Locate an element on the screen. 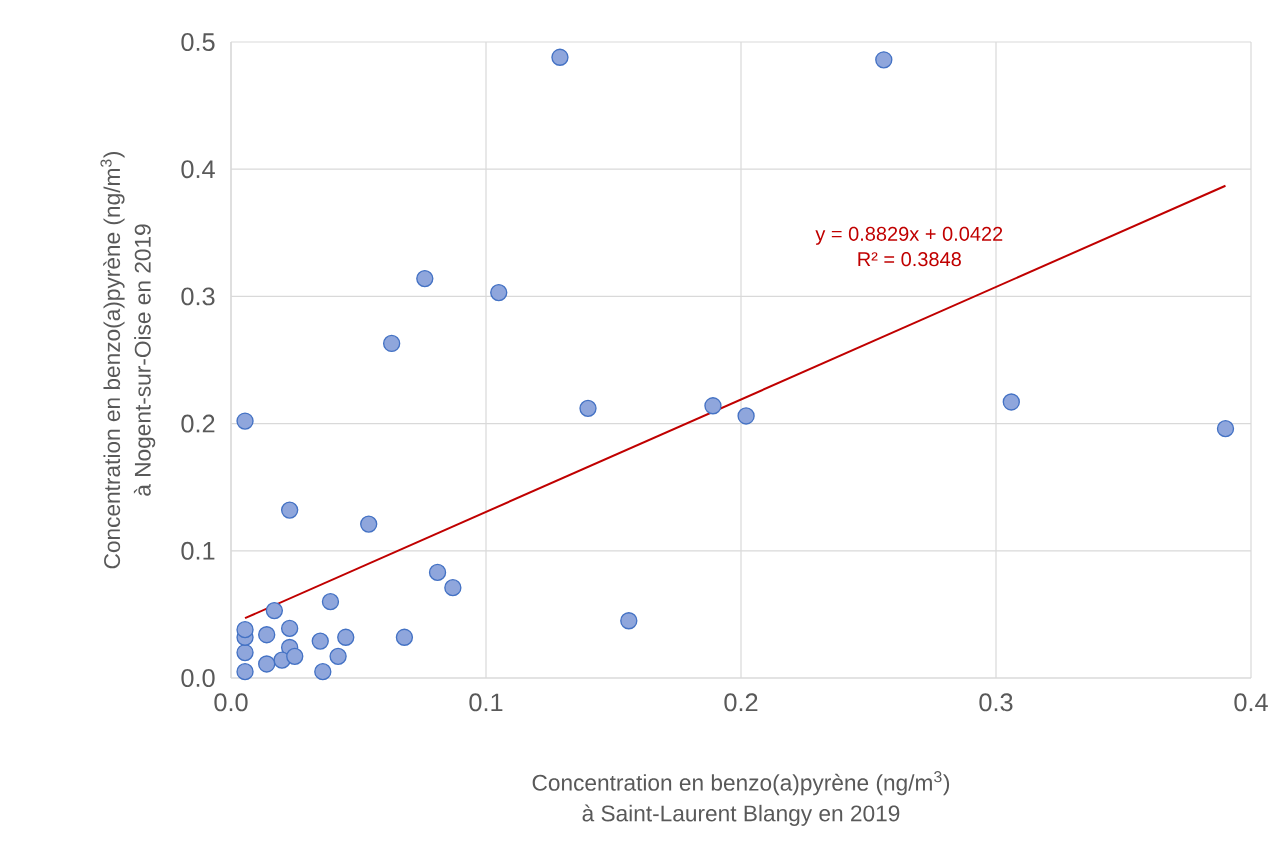 The image size is (1283, 843). x-tick-label: 0.2 is located at coordinates (741, 702).